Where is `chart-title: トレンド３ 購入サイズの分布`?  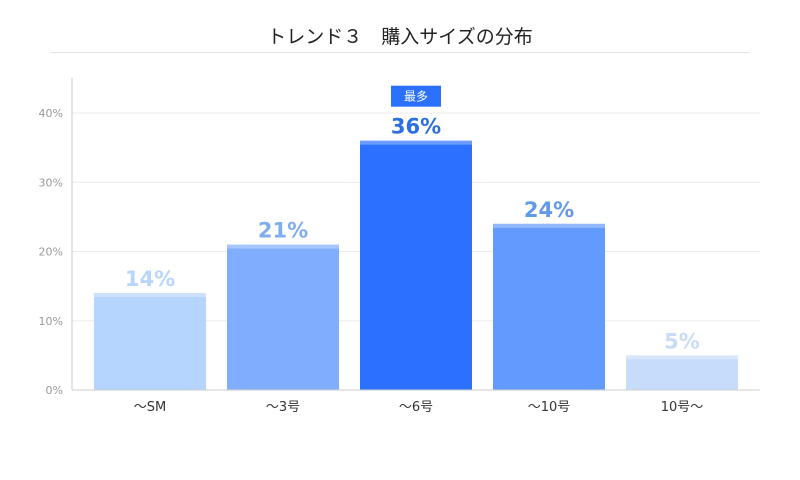
chart-title: トレンド３ 購入サイズの分布 is located at coordinates (400, 37).